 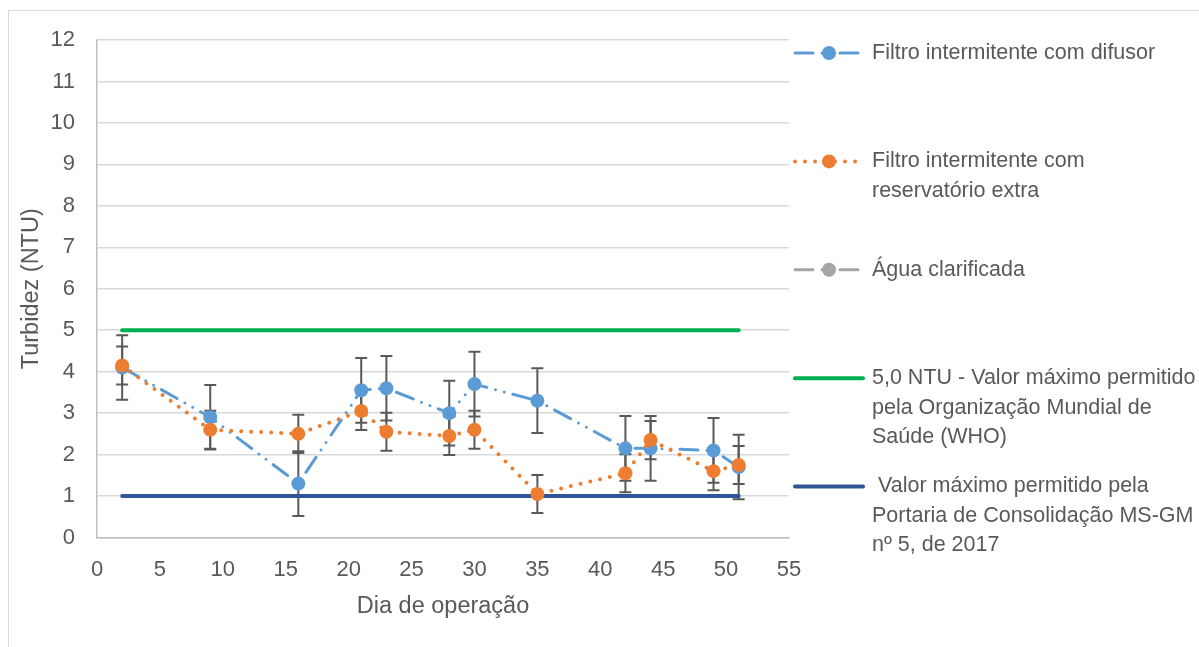 What do you see at coordinates (600, 568) in the screenshot?
I see `x-tick-label: 40` at bounding box center [600, 568].